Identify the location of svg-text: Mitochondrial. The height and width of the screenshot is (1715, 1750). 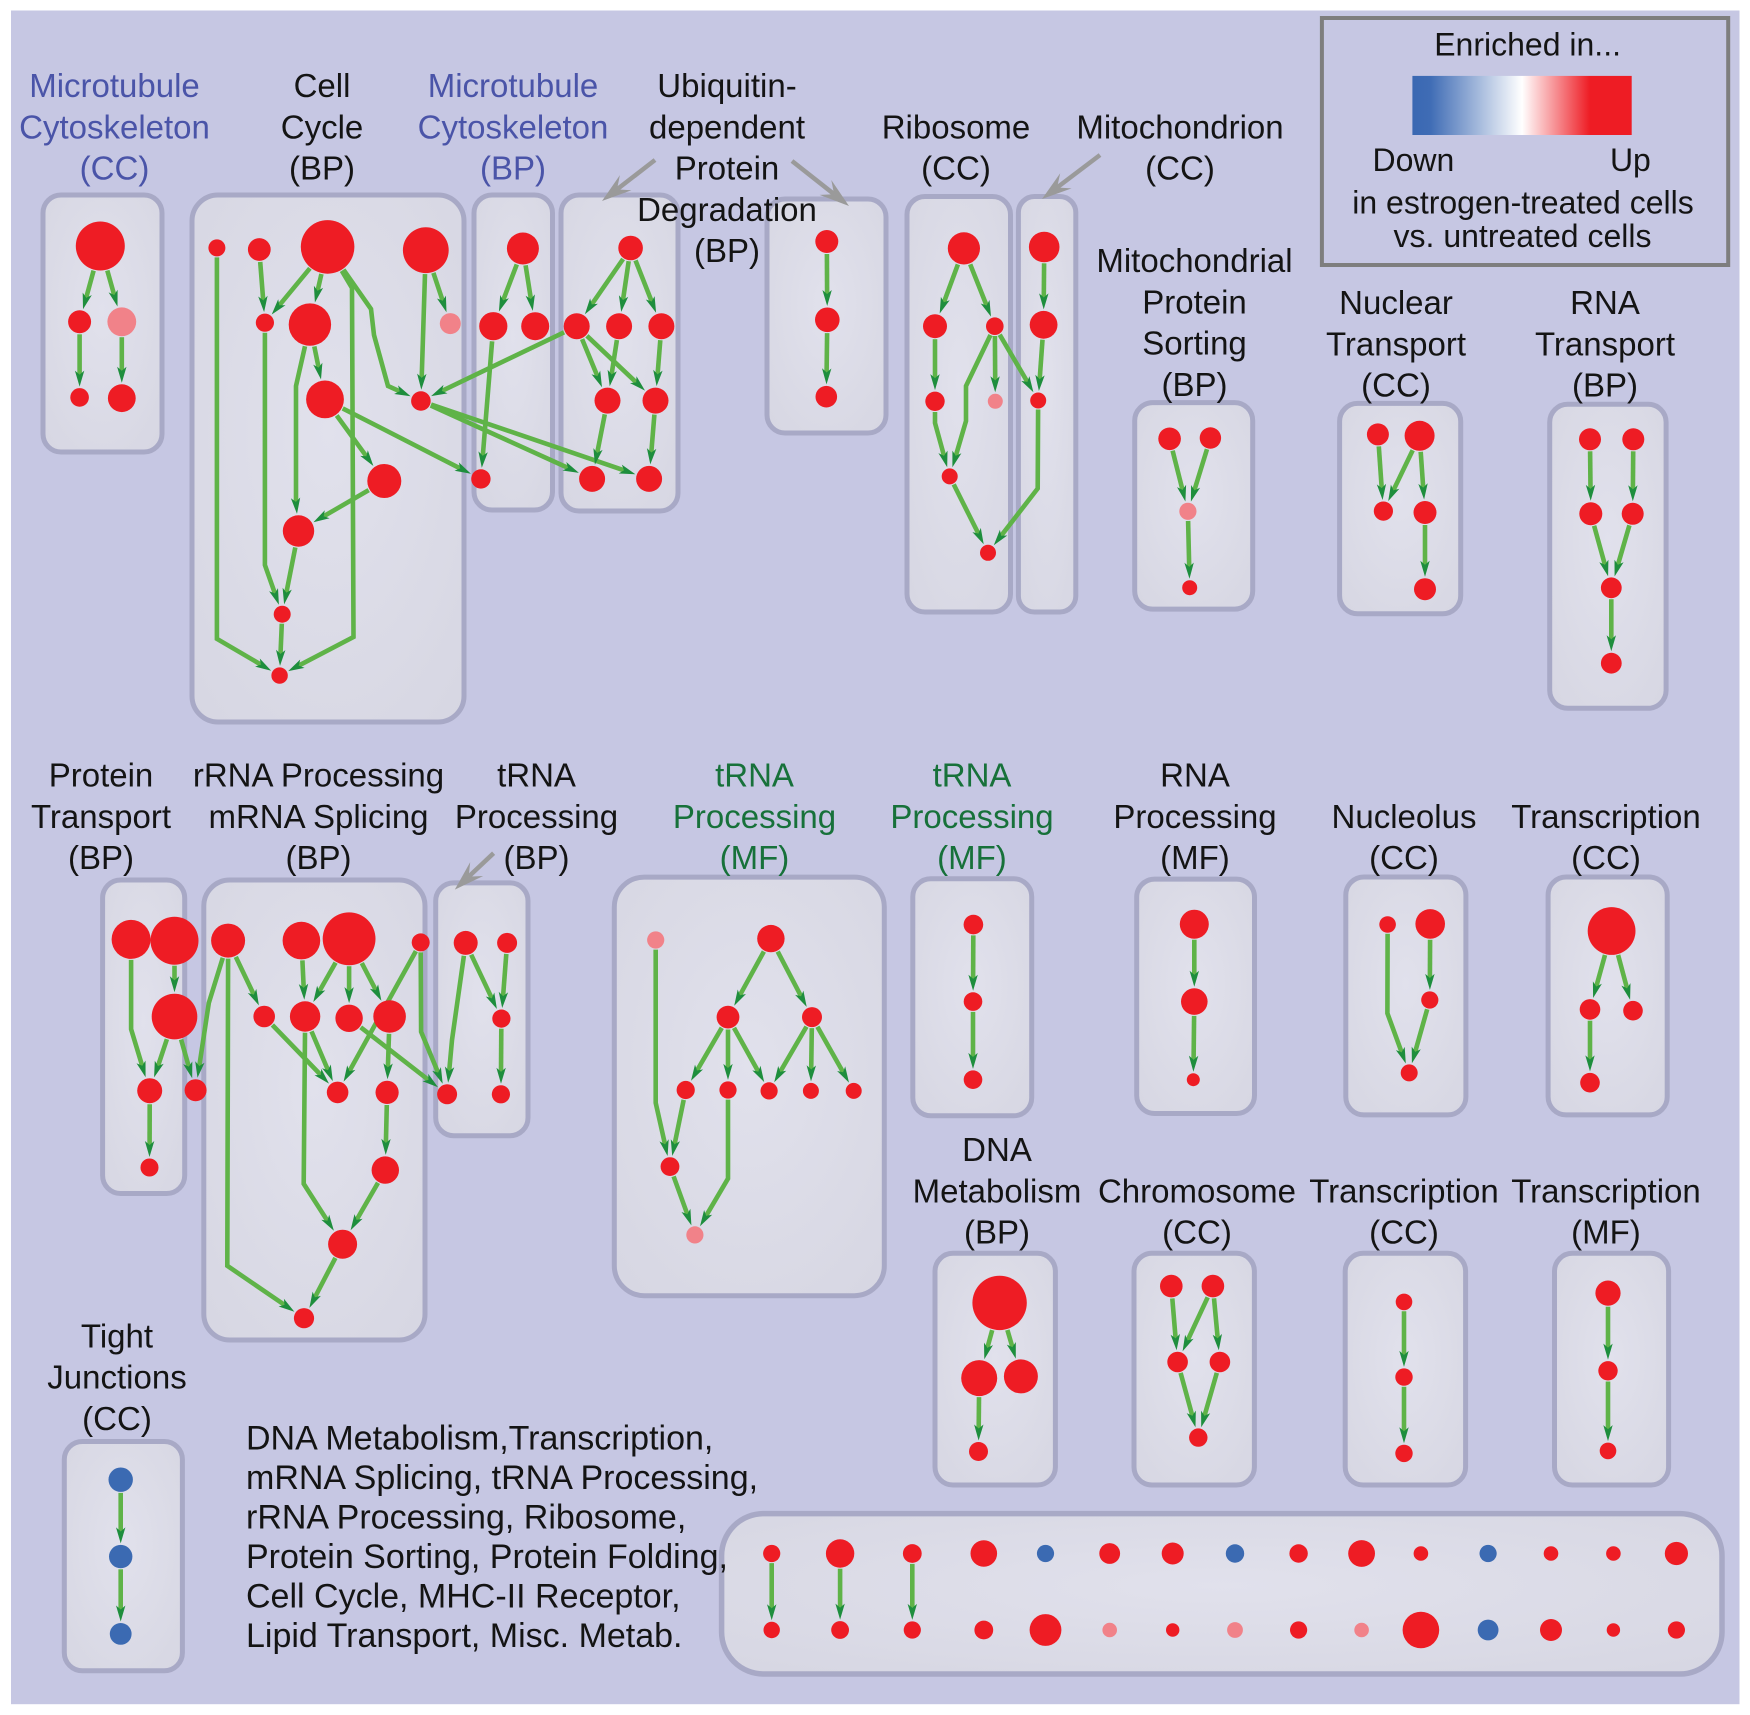
(1194, 260).